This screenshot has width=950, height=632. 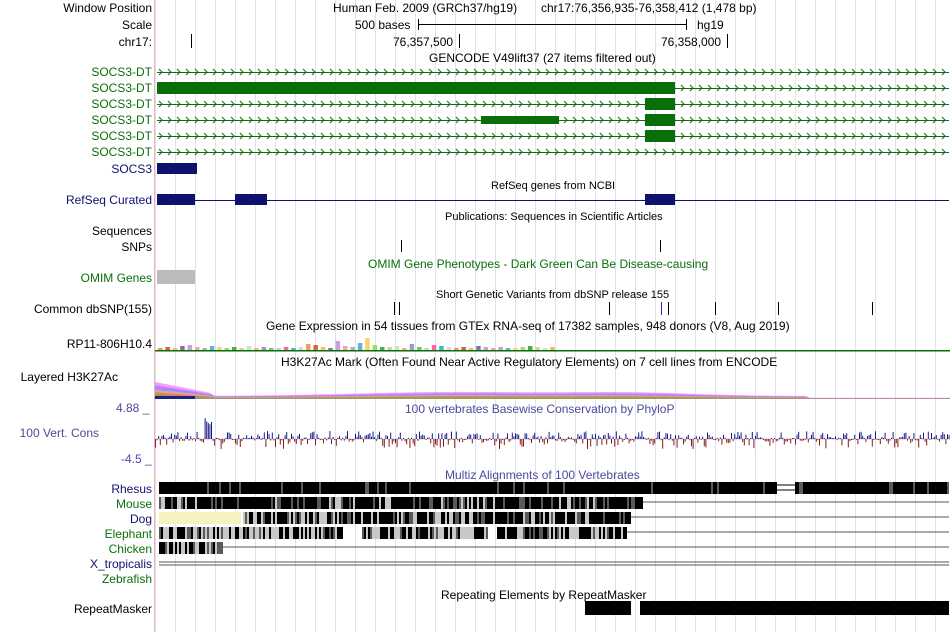 I want to click on refseq-label: RefSeq Curated, so click(x=108, y=200).